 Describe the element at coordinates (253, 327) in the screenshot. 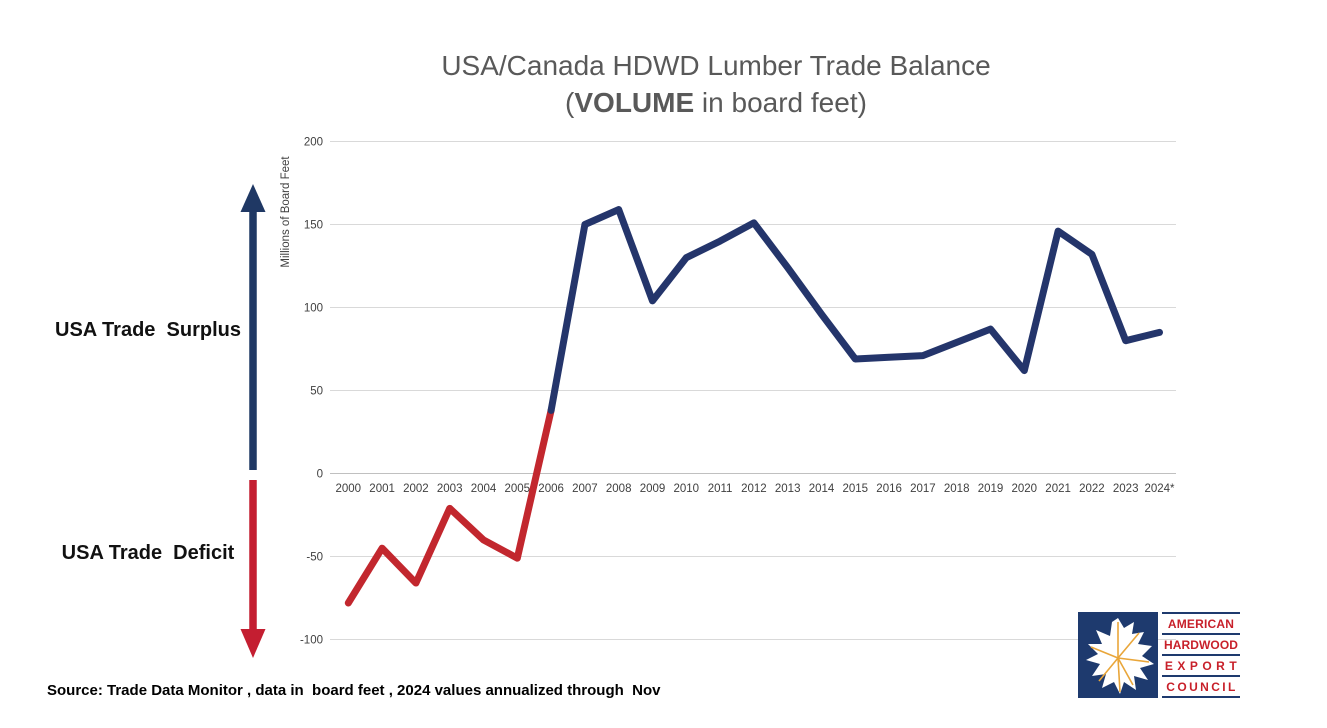

I see `surplus-arrow` at that location.